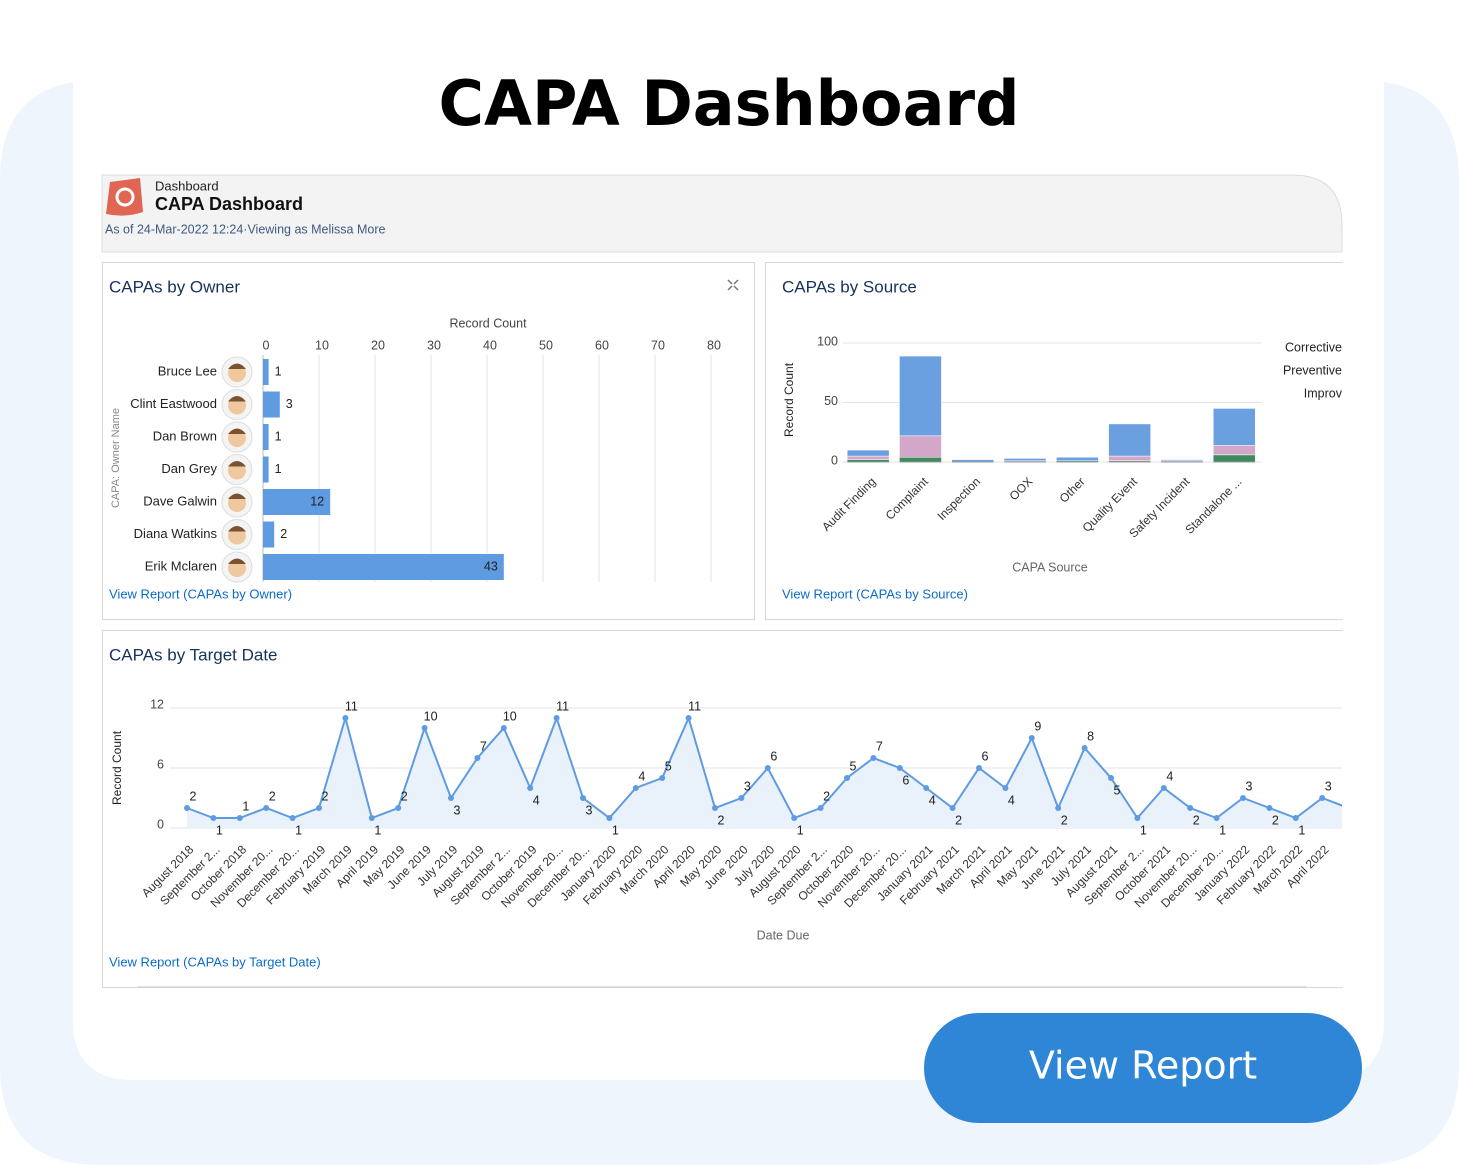 The width and height of the screenshot is (1459, 1165). I want to click on x-tick-label: 30, so click(434, 345).